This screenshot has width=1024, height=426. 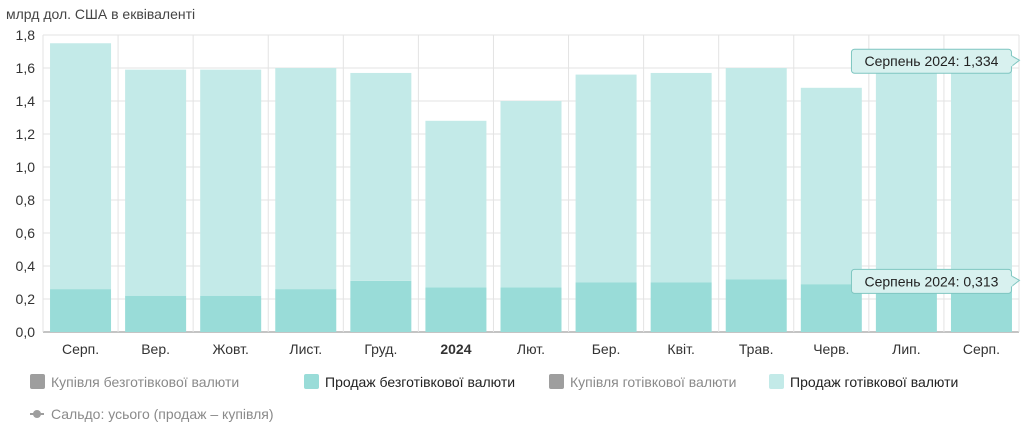 What do you see at coordinates (831, 349) in the screenshot?
I see `x-tick-label: Черв.` at bounding box center [831, 349].